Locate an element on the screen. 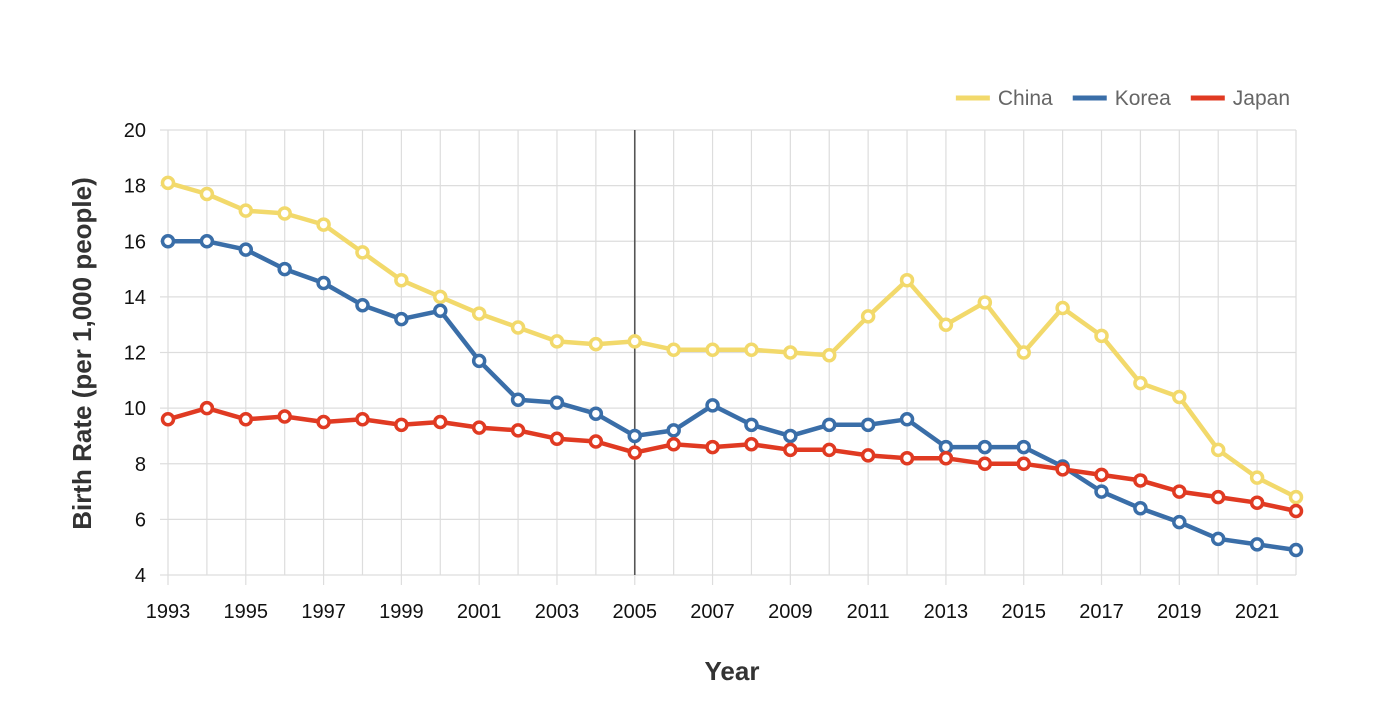 The height and width of the screenshot is (726, 1380). legend-label-japan: Japan is located at coordinates (1261, 98).